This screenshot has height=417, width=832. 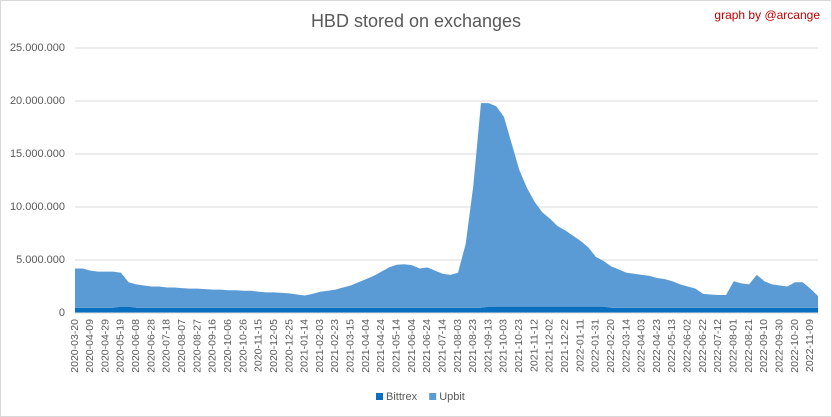 I want to click on x-tick-label: 2020-10-26, so click(x=243, y=346).